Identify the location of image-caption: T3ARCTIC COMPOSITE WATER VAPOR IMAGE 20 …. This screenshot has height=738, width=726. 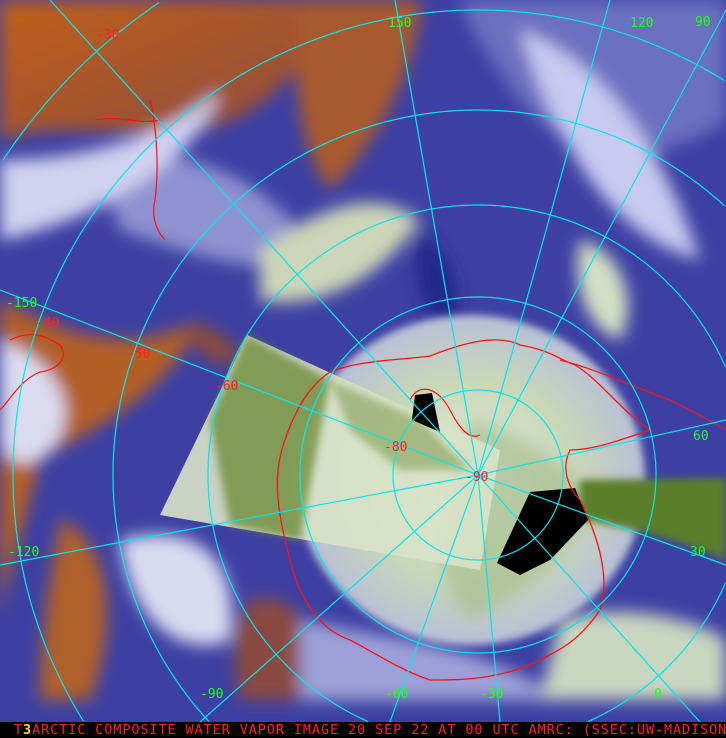
(363, 730).